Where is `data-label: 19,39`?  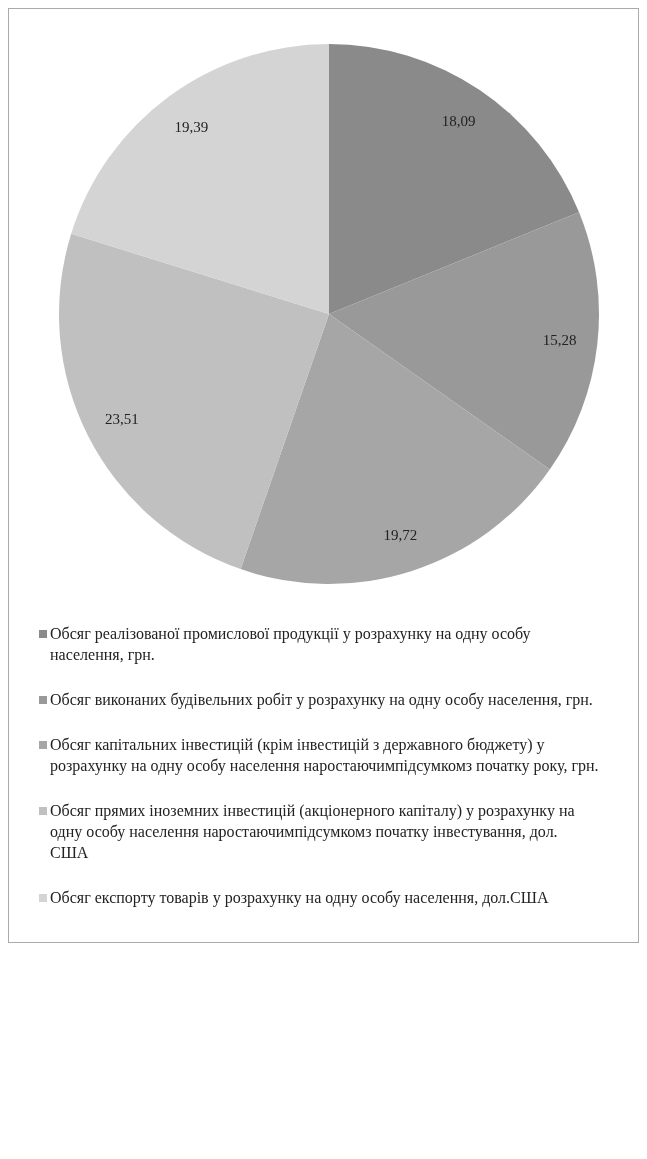 data-label: 19,39 is located at coordinates (191, 127).